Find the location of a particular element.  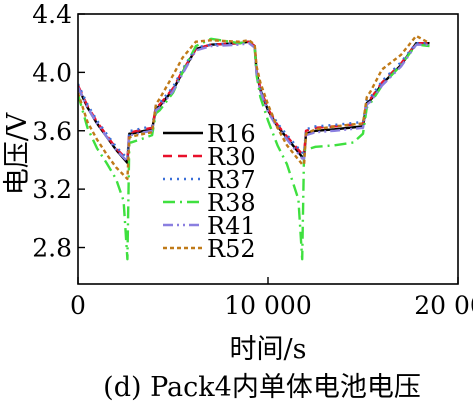

y-tick-label: 4.4 is located at coordinates (52, 14).